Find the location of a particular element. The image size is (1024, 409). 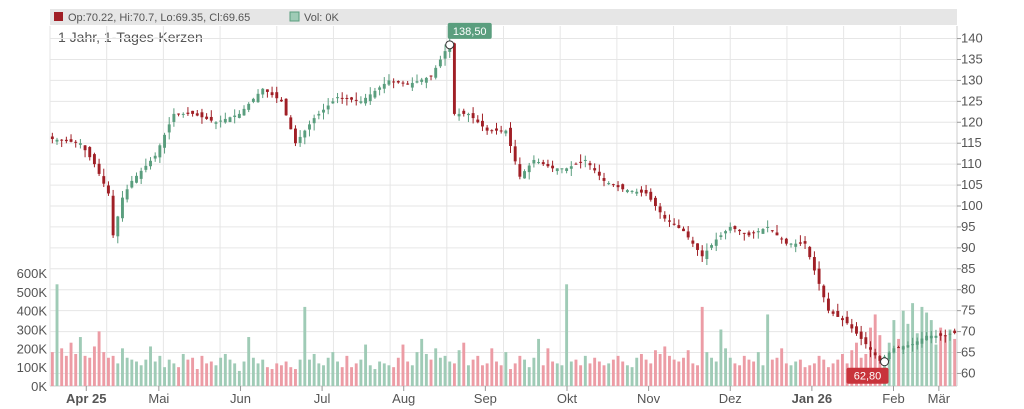

price-tick-label: 140 is located at coordinates (972, 38).